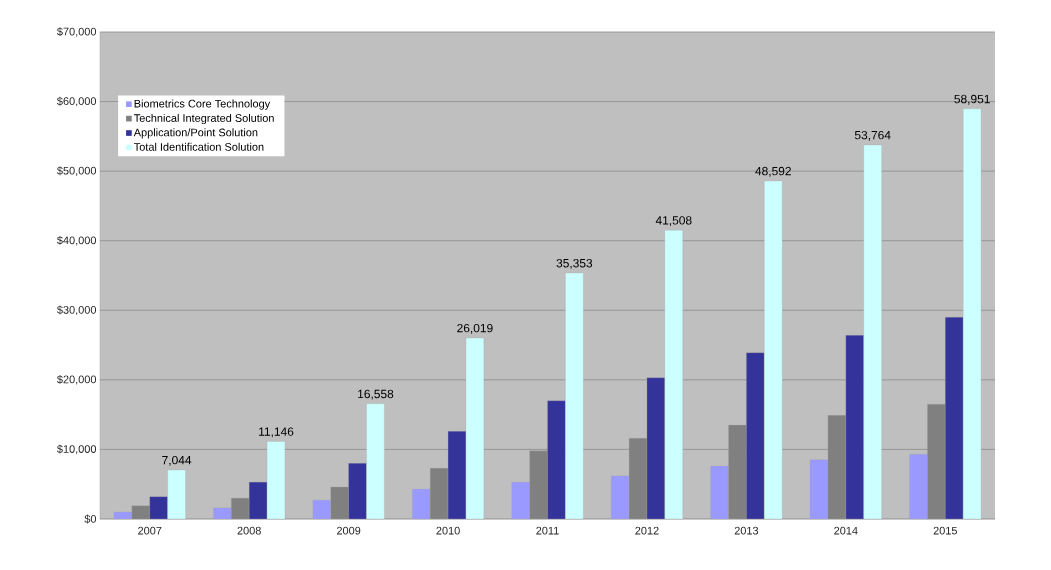  What do you see at coordinates (77, 32) in the screenshot?
I see `y-tick-label: $70,000` at bounding box center [77, 32].